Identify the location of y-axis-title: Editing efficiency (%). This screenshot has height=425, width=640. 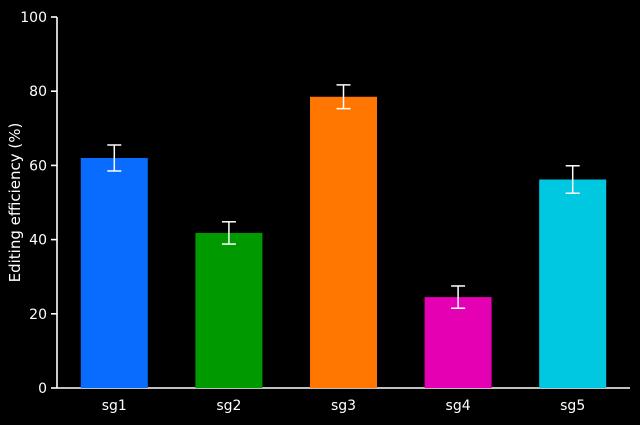
(15, 203).